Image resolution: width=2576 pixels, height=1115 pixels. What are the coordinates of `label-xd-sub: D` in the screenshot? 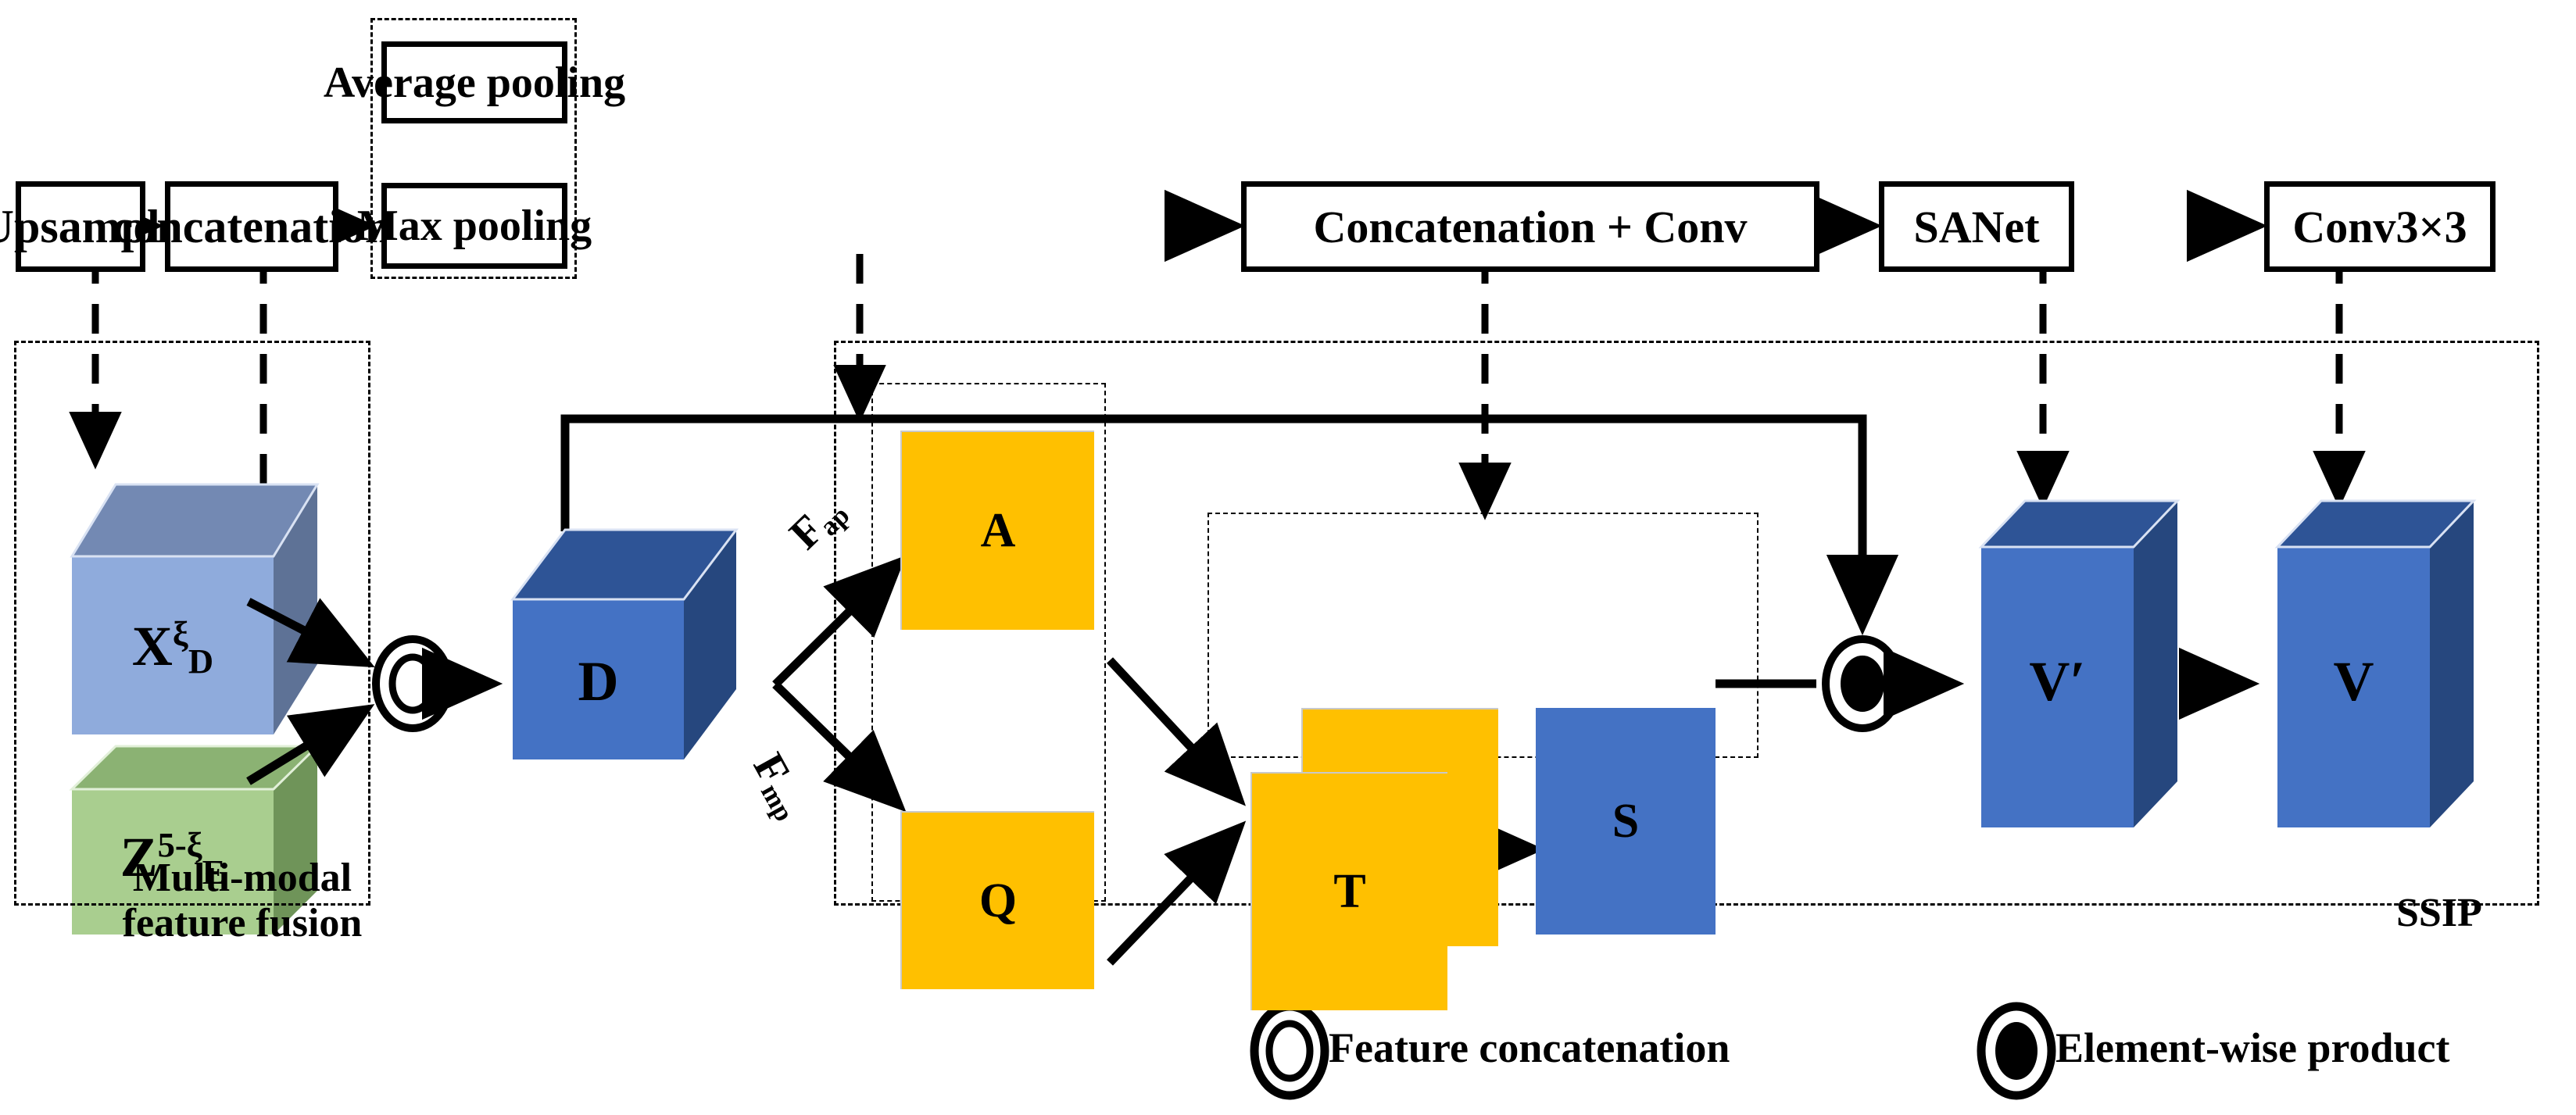 It's located at (201, 661).